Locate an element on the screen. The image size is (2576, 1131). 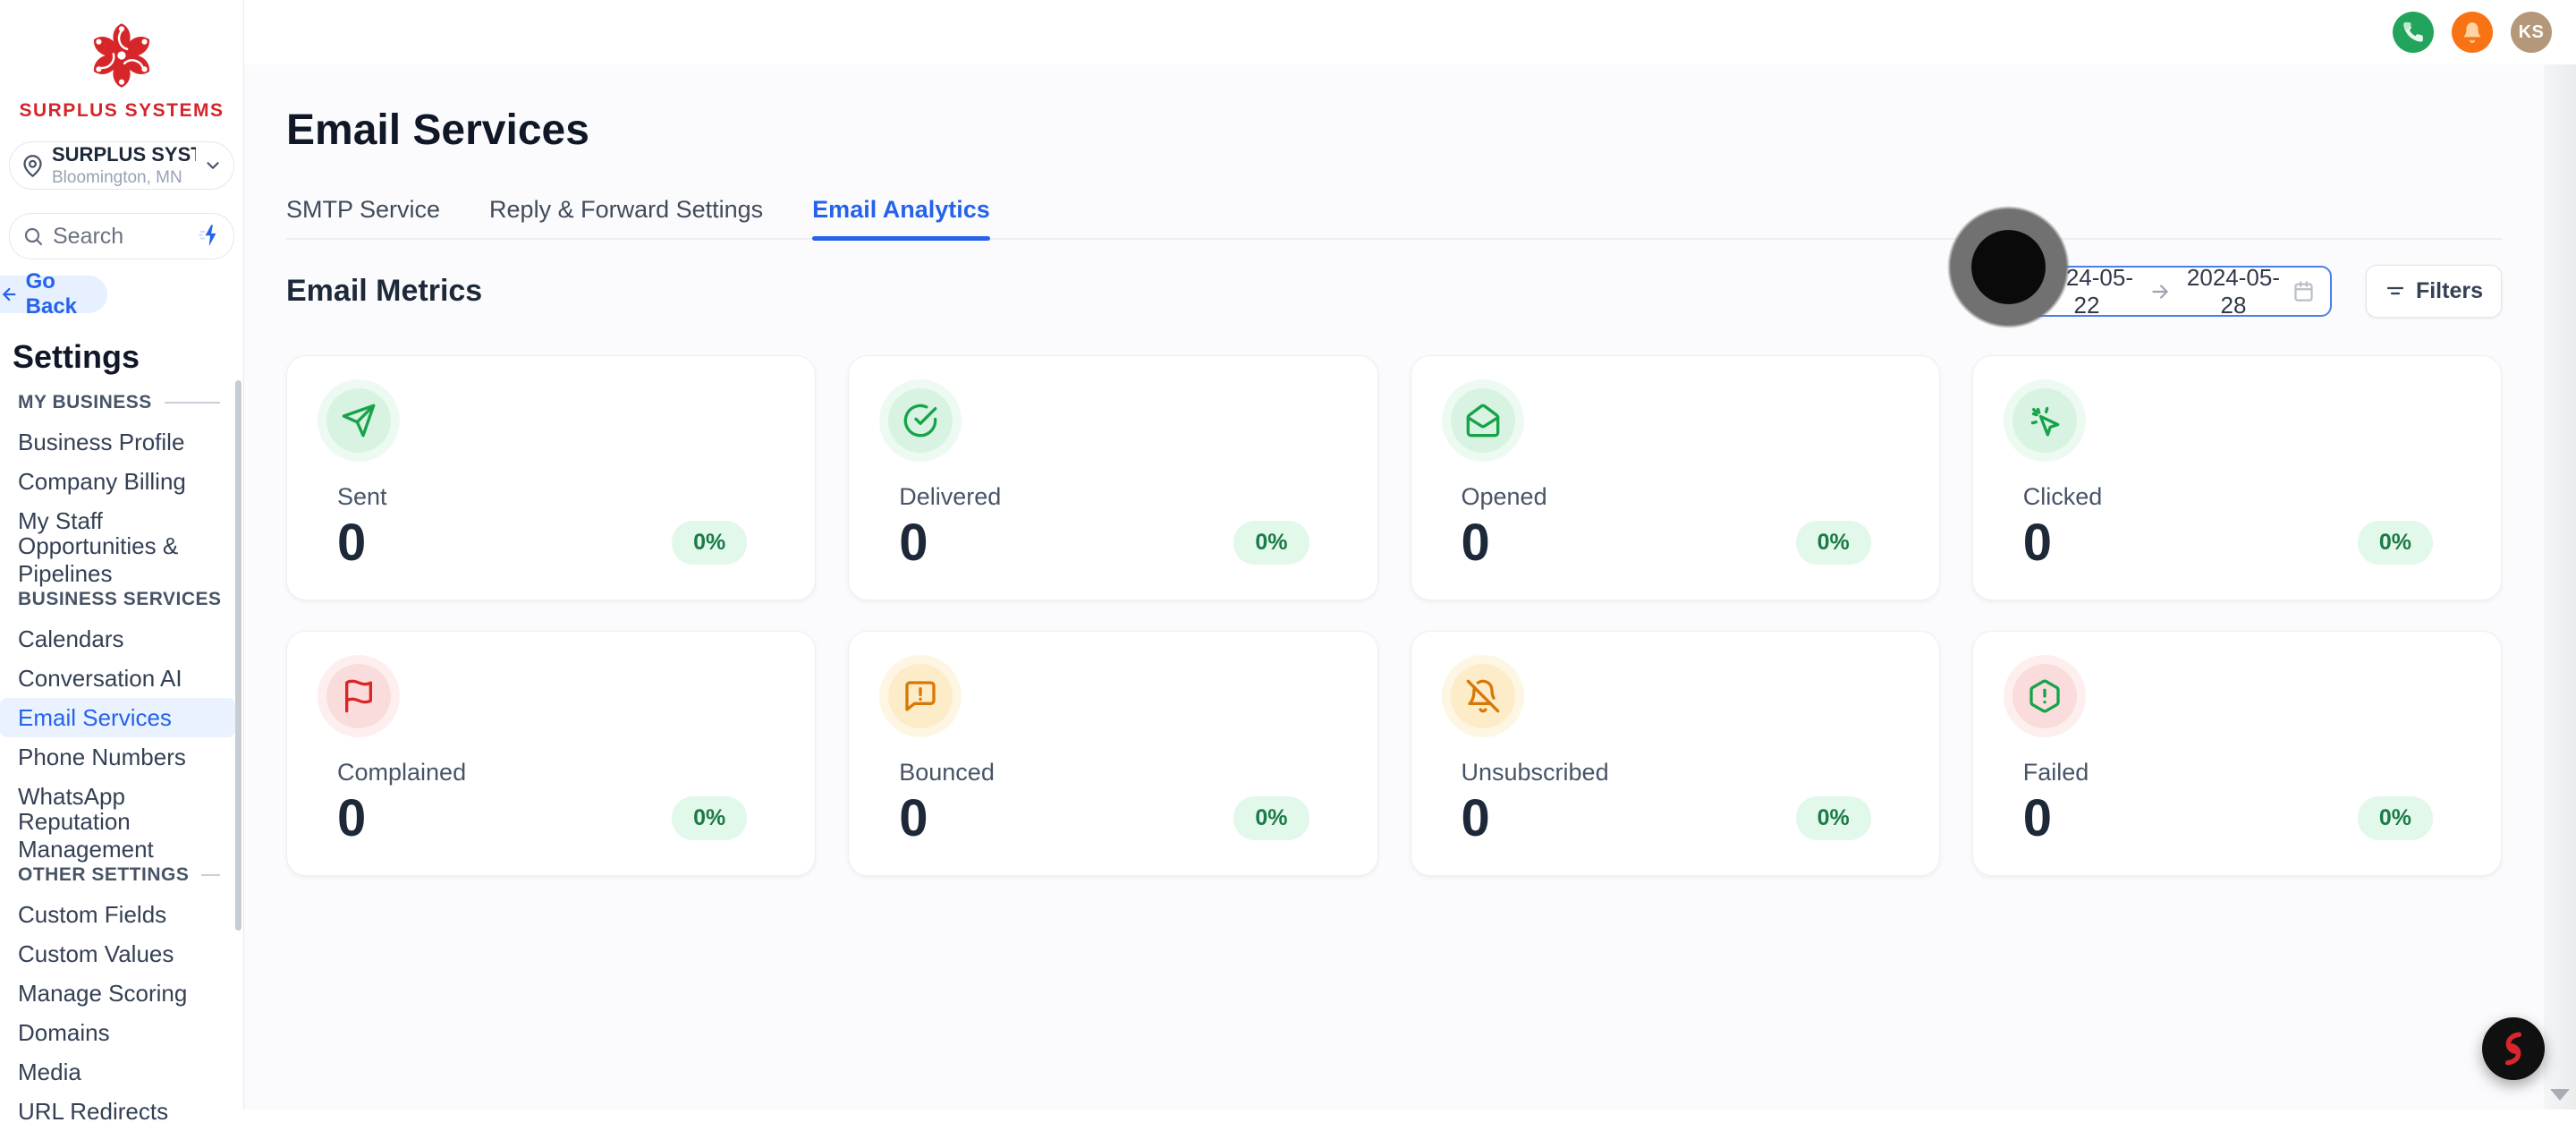
sidebar-item-url-redirects: URL Redirects is located at coordinates (93, 1111).